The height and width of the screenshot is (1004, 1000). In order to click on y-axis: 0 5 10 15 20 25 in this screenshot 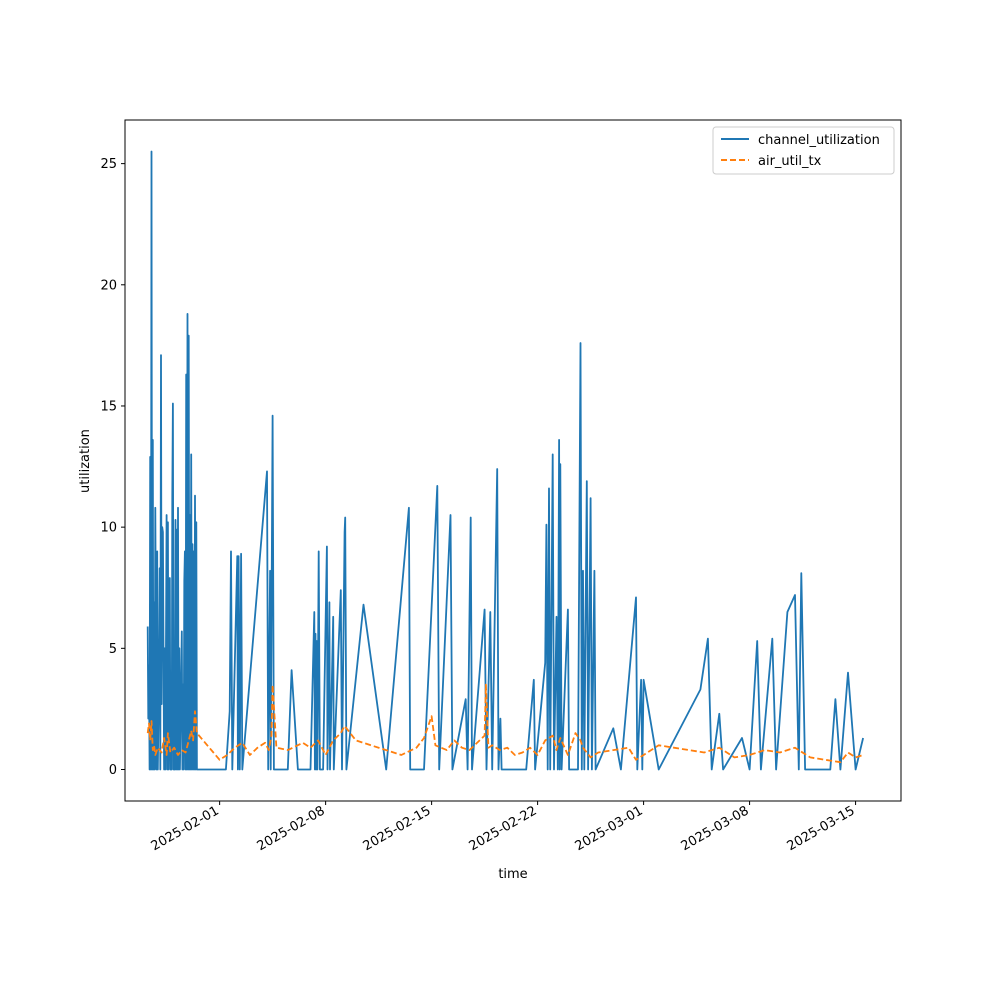, I will do `click(112, 467)`.